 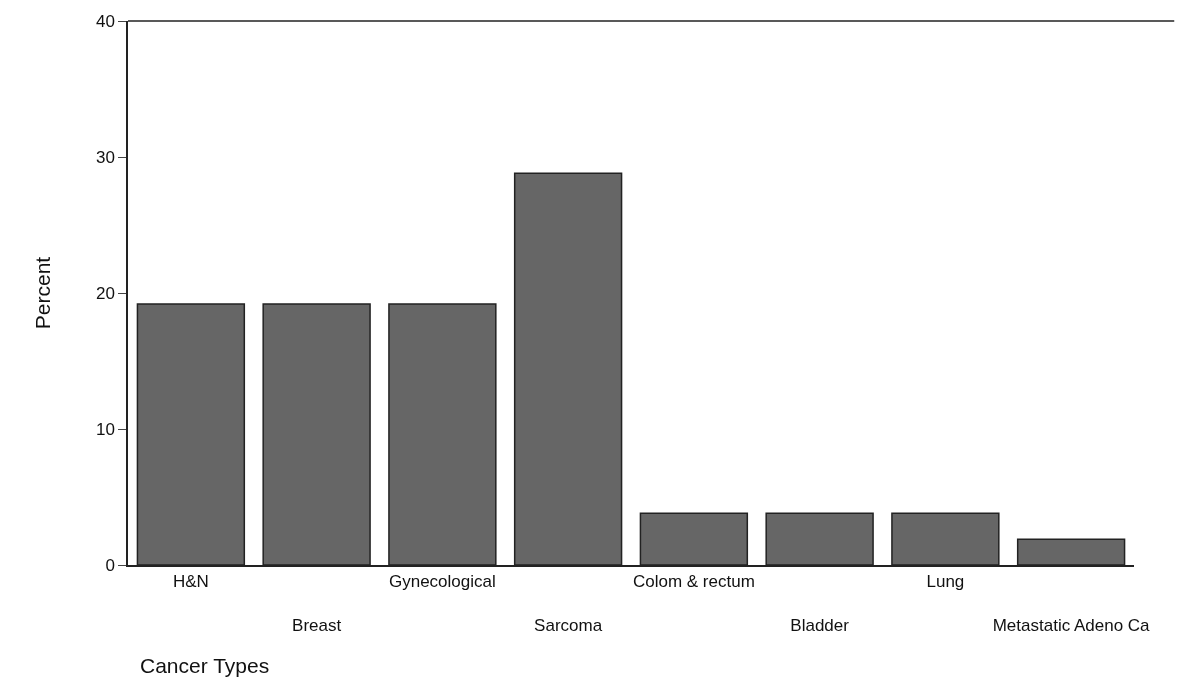 I want to click on y-axis-title: Percent, so click(x=42, y=293).